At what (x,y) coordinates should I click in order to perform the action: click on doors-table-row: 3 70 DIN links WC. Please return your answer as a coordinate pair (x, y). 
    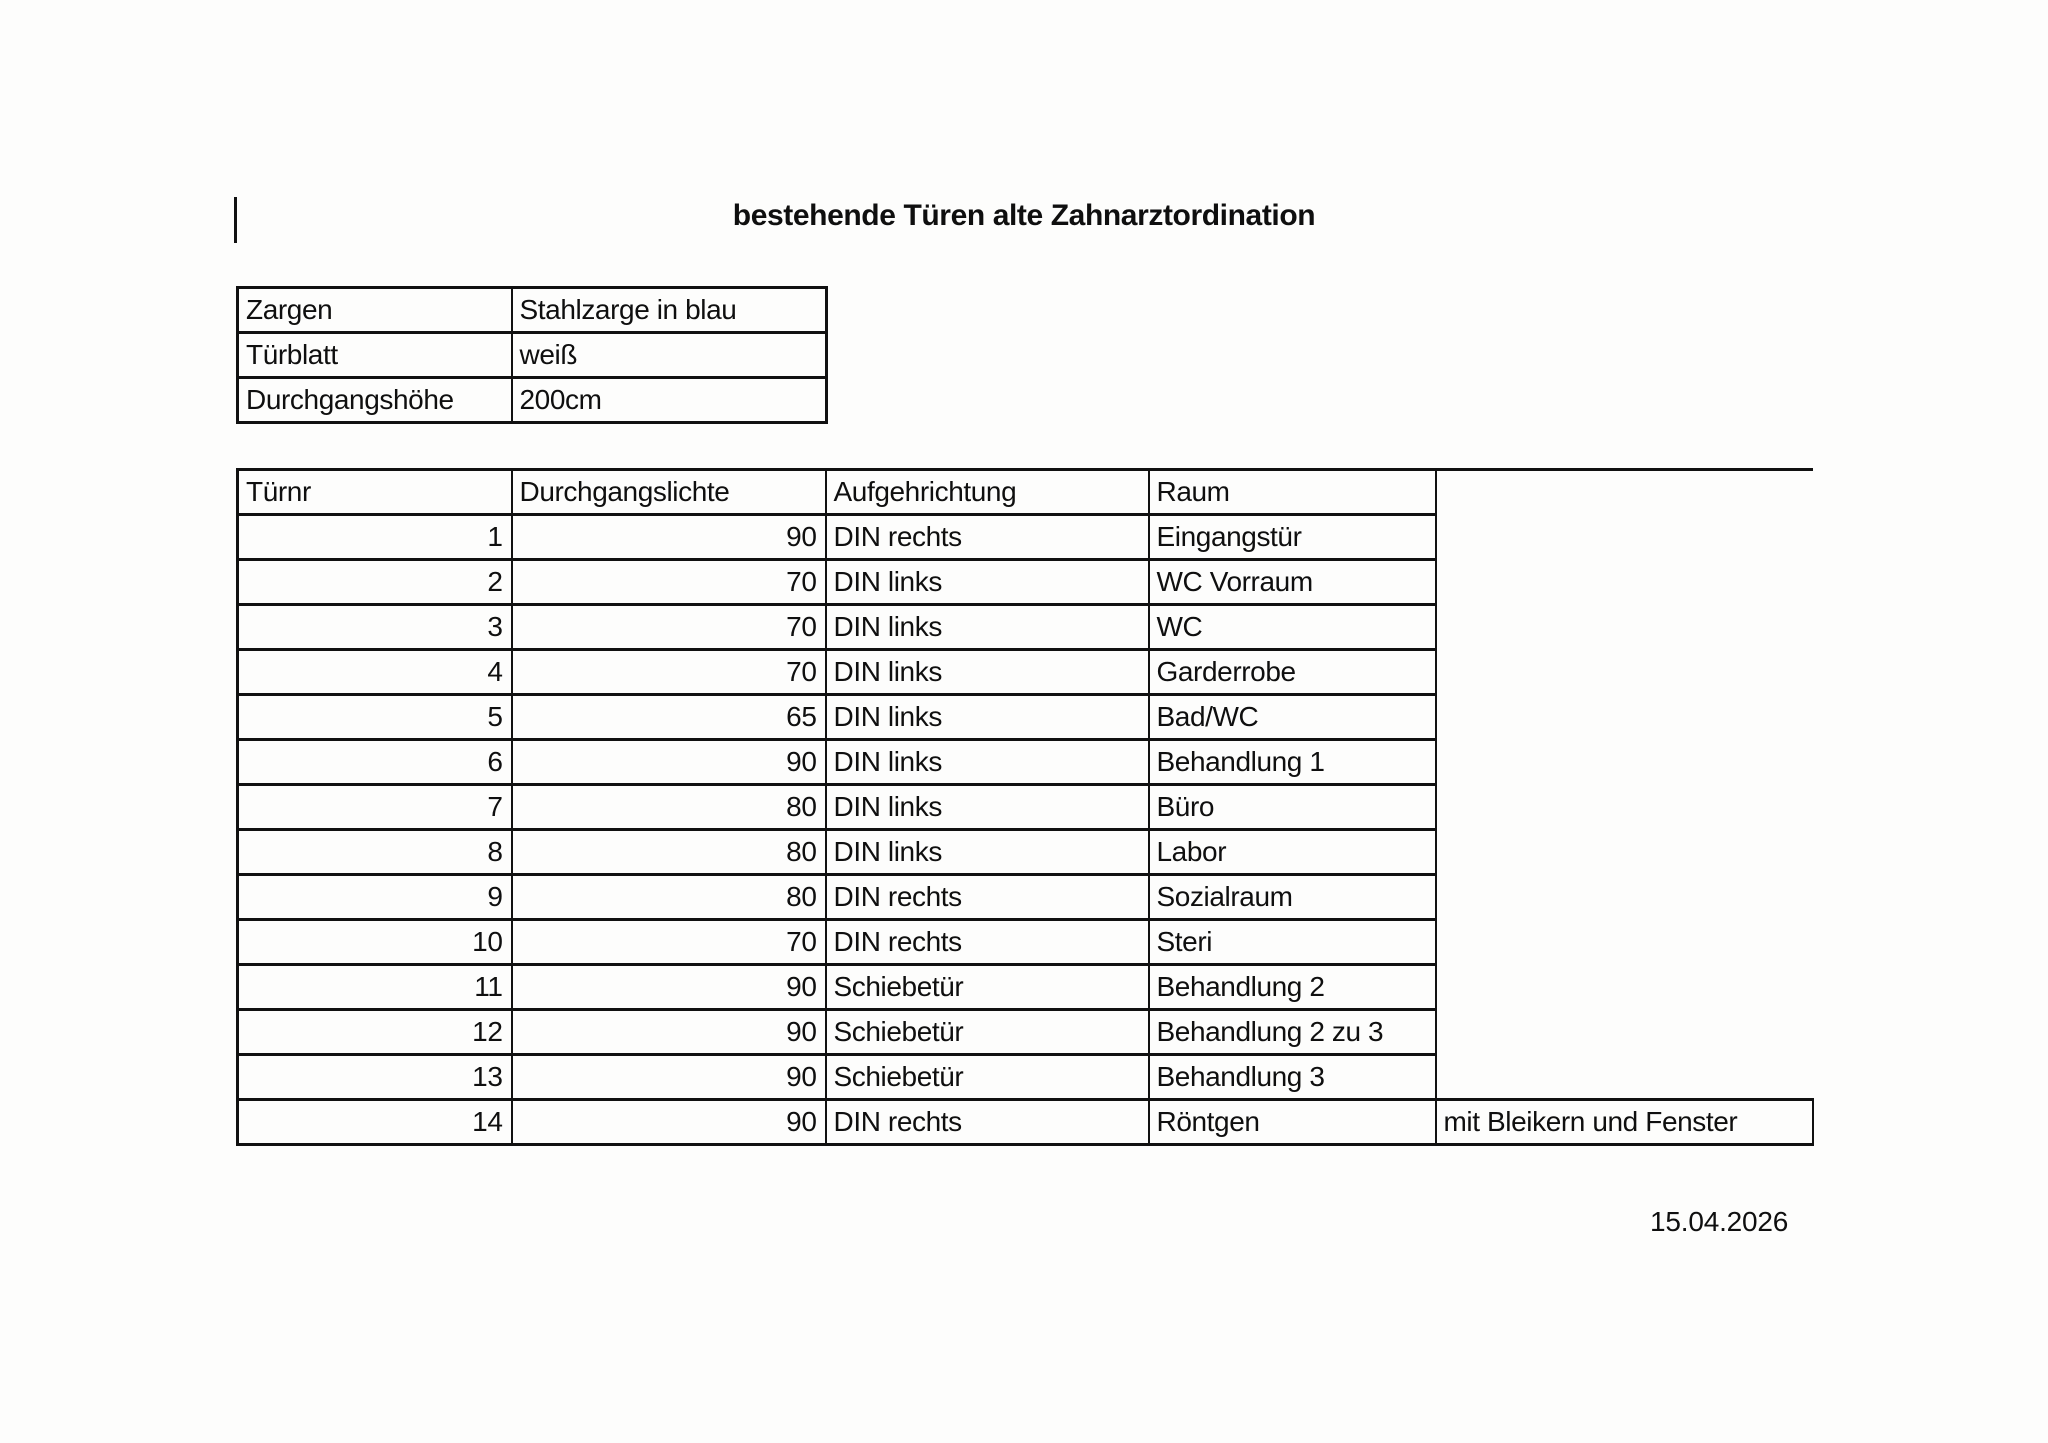
    Looking at the image, I should click on (1024, 627).